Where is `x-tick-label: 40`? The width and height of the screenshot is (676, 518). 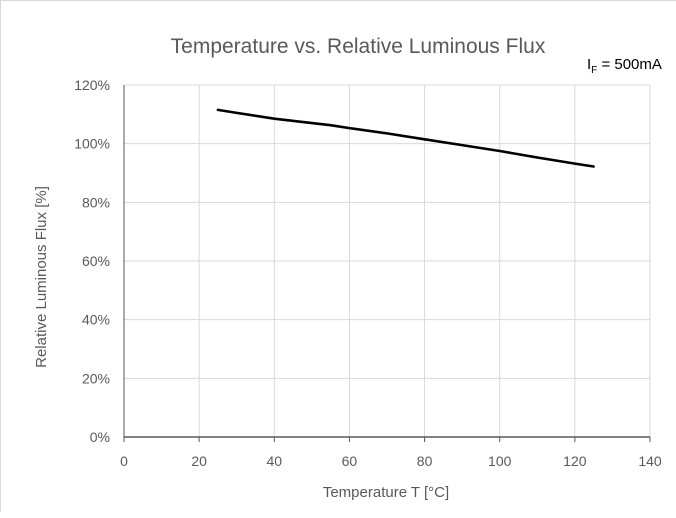
x-tick-label: 40 is located at coordinates (274, 461).